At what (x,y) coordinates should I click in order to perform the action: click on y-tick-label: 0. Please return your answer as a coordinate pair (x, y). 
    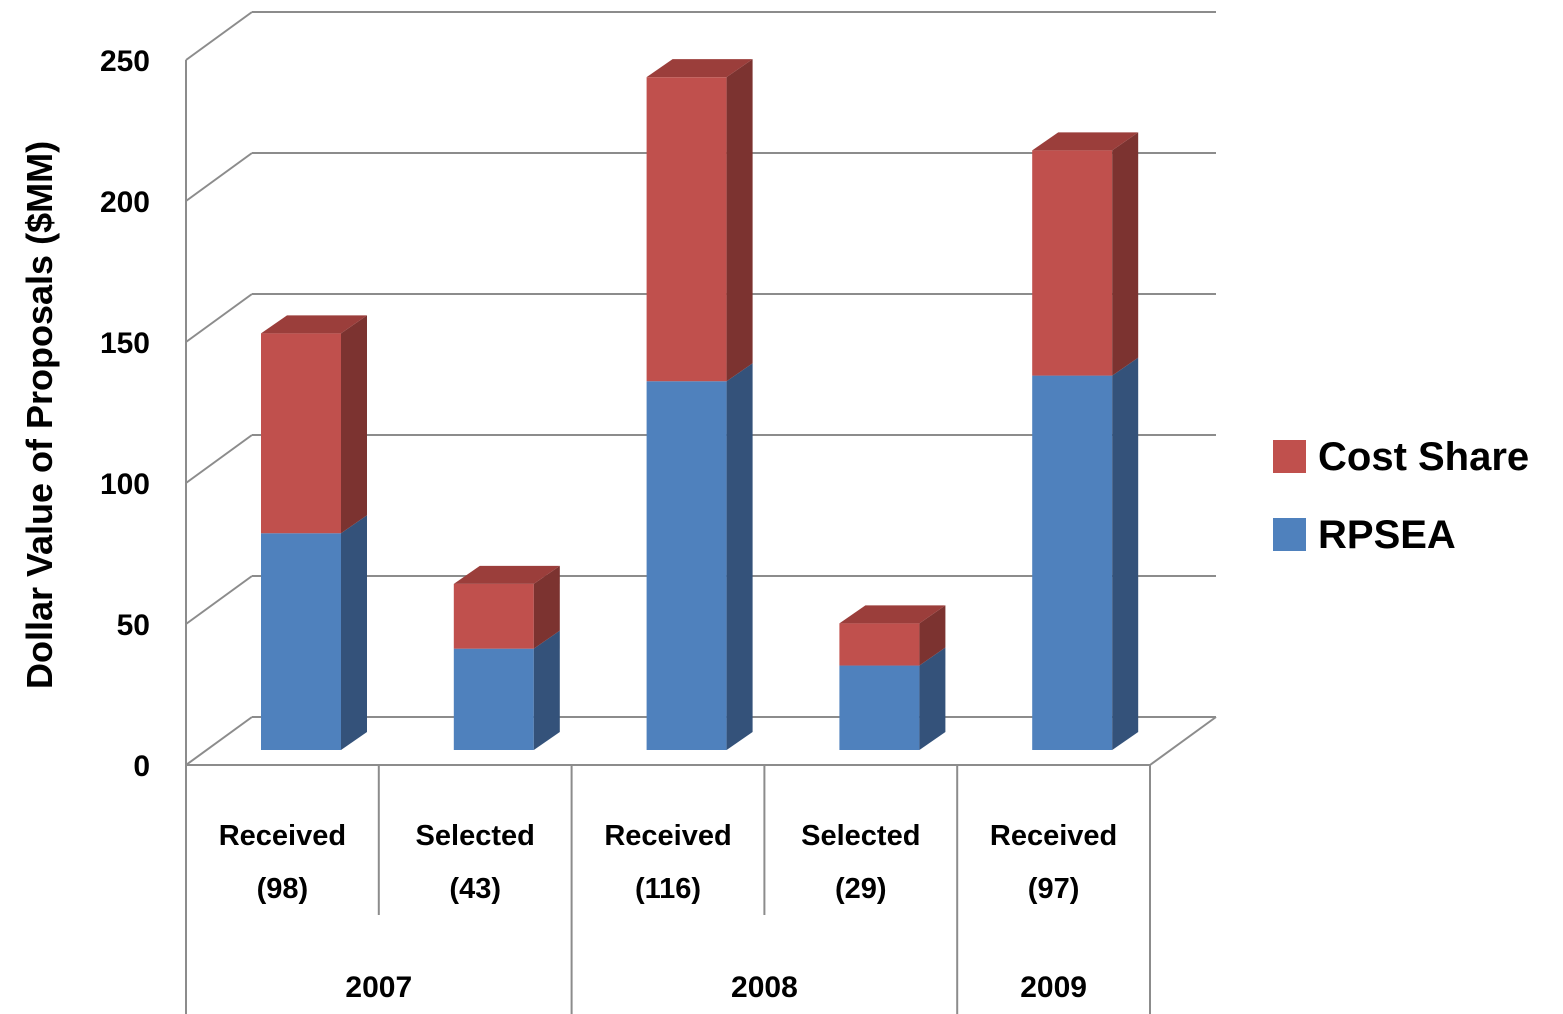
    Looking at the image, I should click on (141, 766).